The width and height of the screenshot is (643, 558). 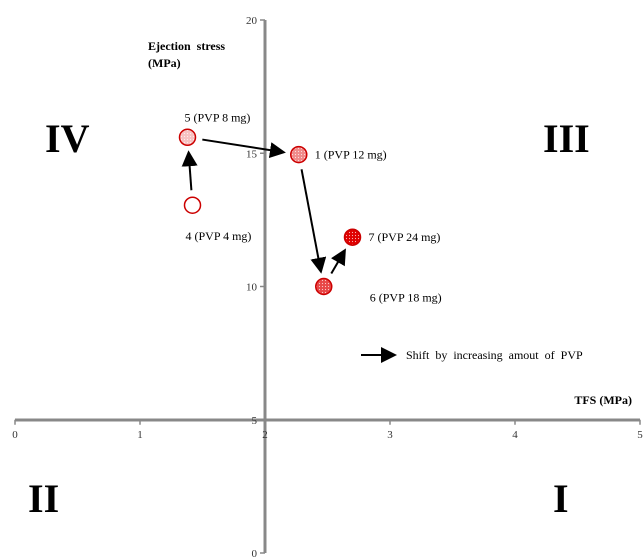 What do you see at coordinates (405, 237) in the screenshot?
I see `point-label: 7 (PVP 24 mg)` at bounding box center [405, 237].